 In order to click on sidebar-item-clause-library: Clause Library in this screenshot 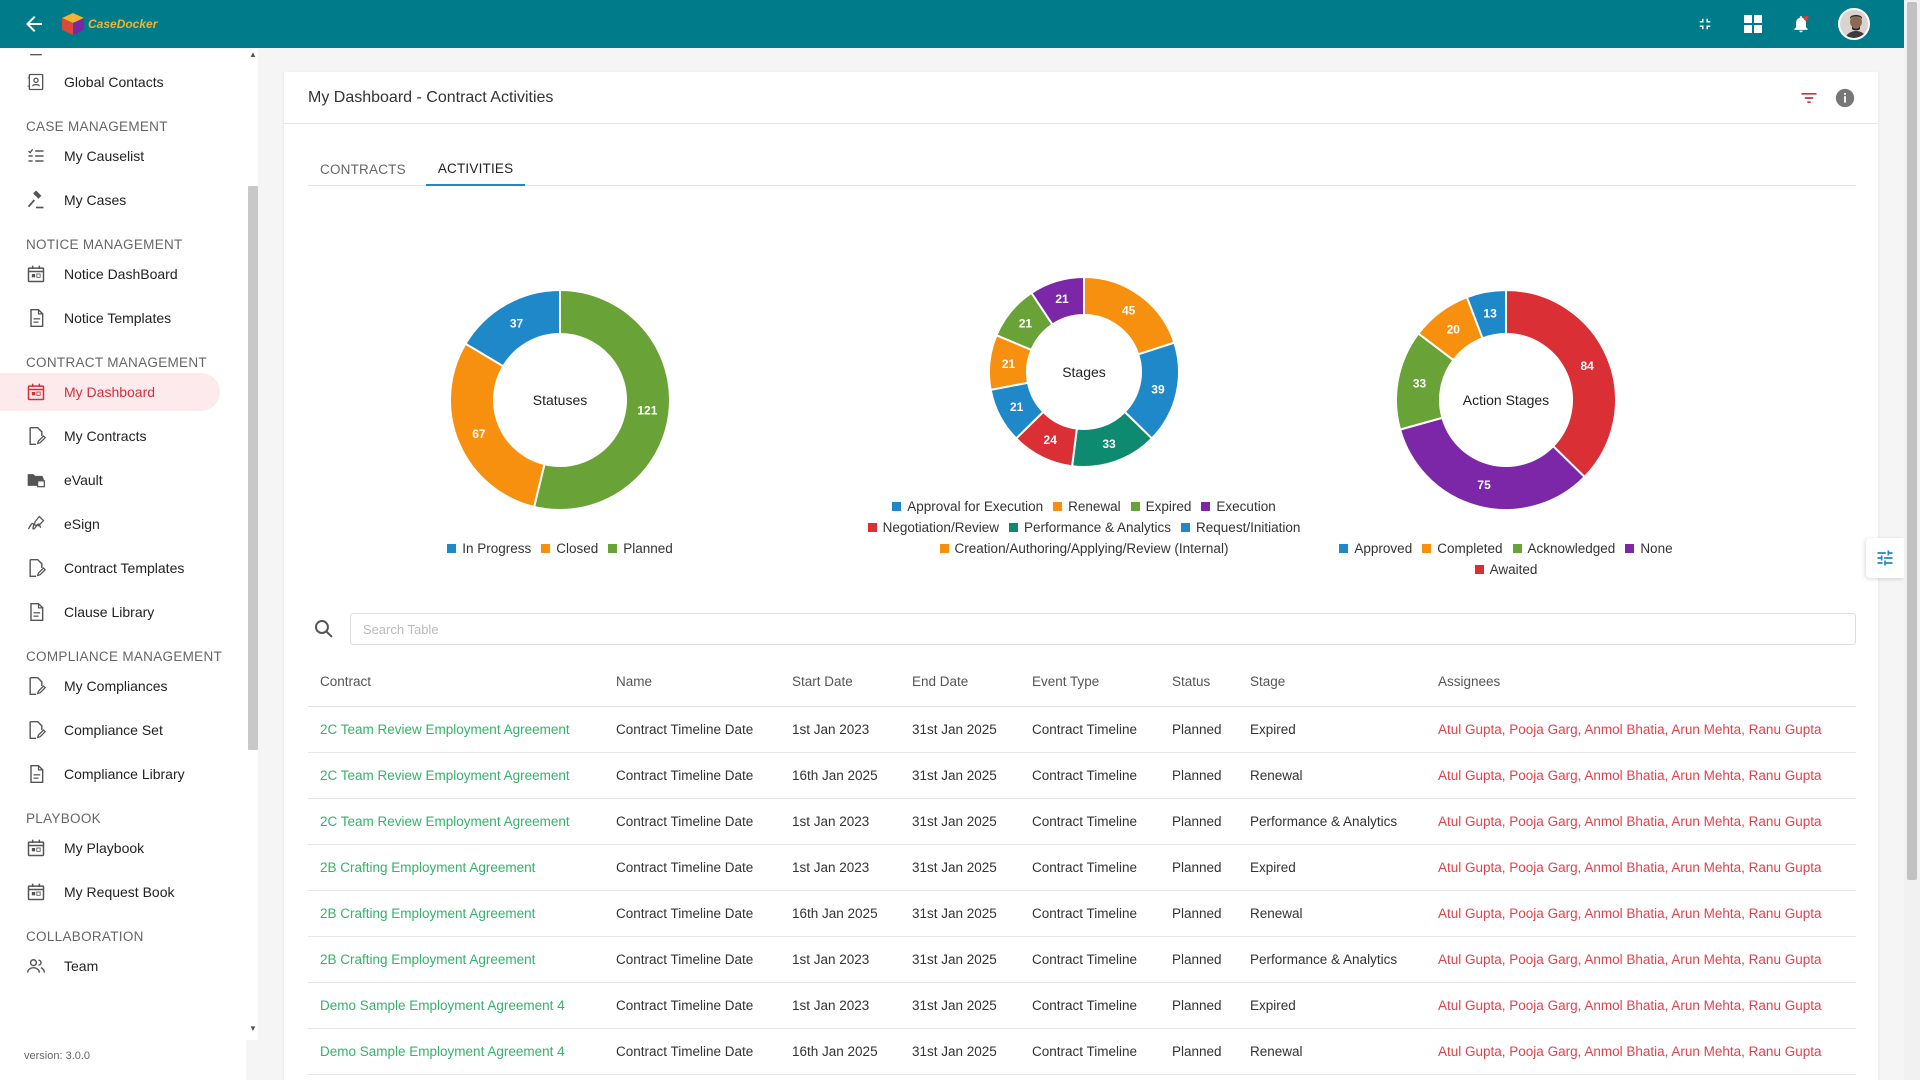, I will do `click(110, 612)`.